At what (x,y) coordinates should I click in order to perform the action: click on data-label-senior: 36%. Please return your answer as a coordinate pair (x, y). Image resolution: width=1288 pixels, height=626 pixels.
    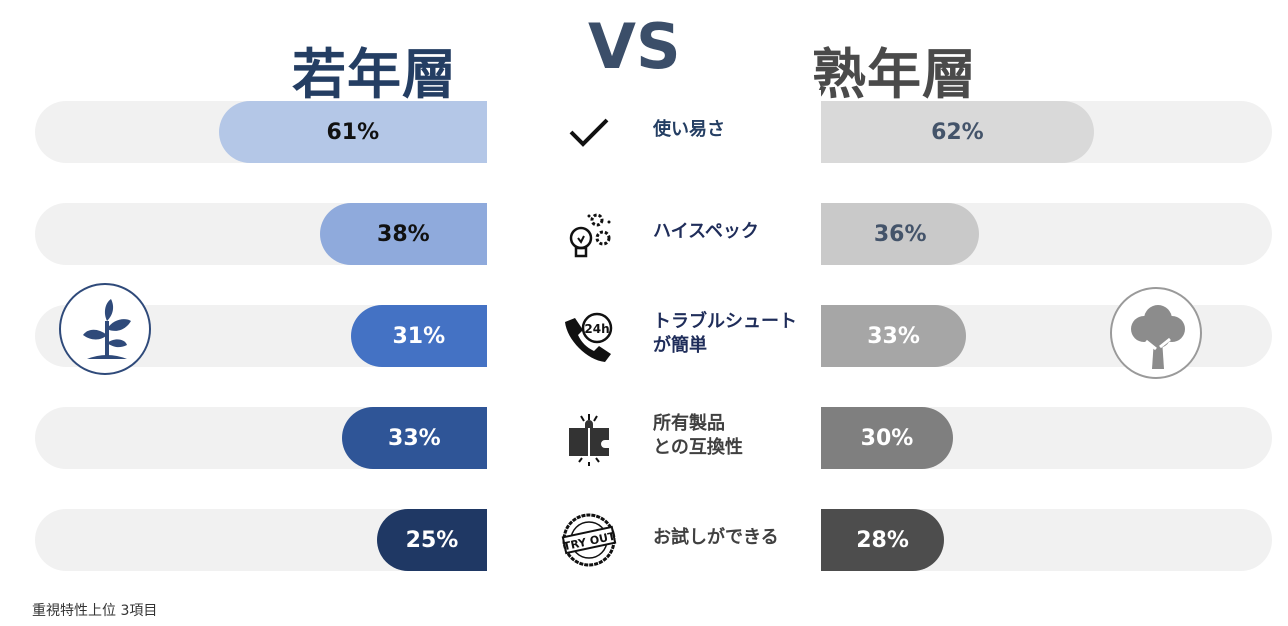
    Looking at the image, I should click on (900, 234).